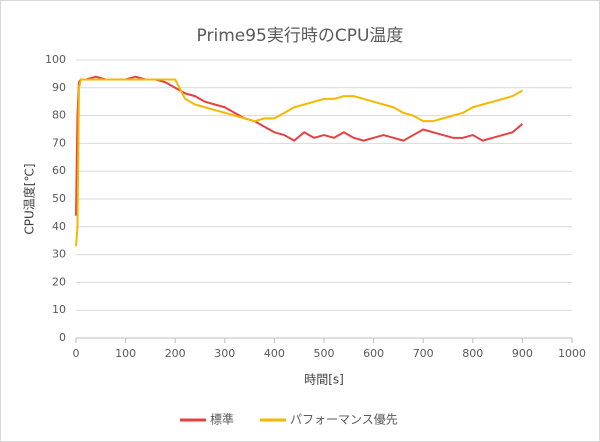  Describe the element at coordinates (324, 353) in the screenshot. I see `x-tick-label: 500` at that location.